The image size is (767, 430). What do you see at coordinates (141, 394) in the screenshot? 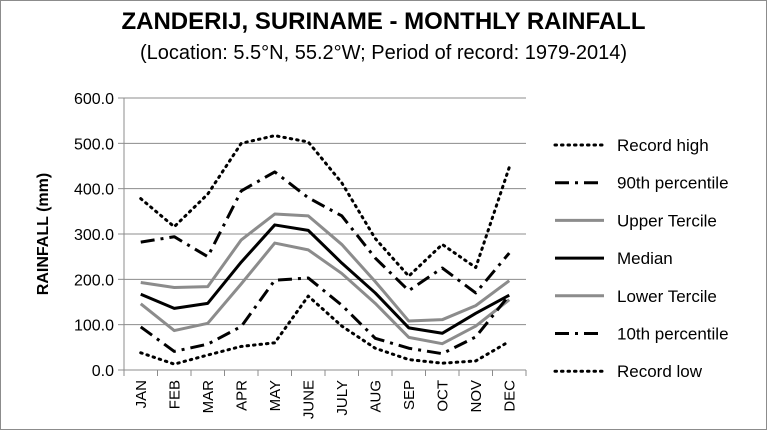
I see `x-tick-label: JAN` at bounding box center [141, 394].